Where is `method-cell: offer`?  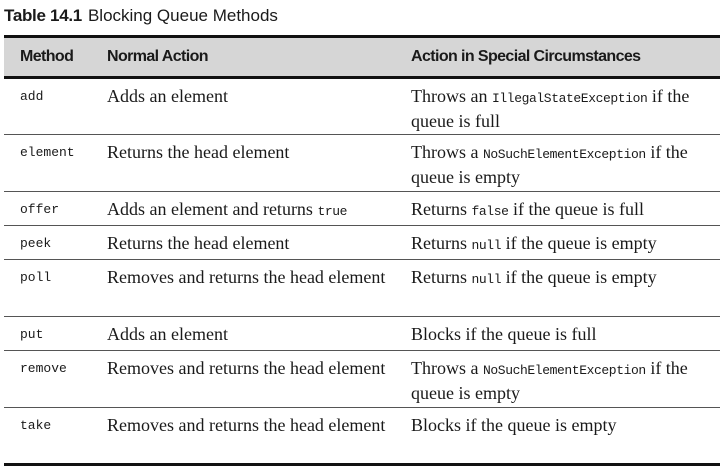 method-cell: offer is located at coordinates (40, 209).